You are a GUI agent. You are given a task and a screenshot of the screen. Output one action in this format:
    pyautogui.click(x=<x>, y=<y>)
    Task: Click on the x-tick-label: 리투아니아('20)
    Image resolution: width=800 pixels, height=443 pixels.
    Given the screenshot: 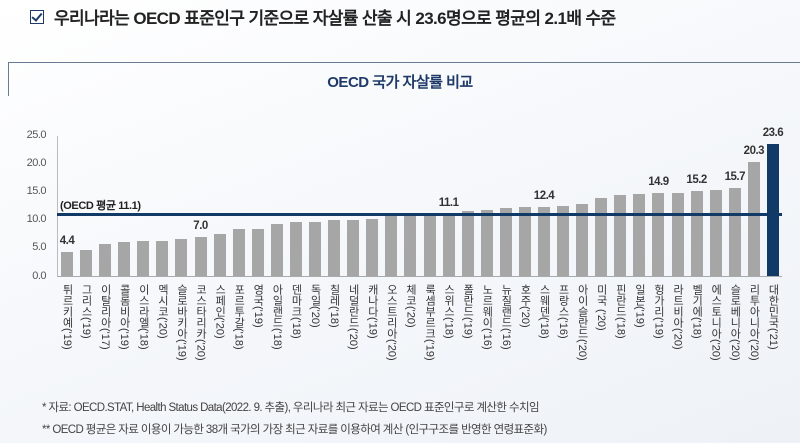 What is the action you would take?
    pyautogui.click(x=753, y=322)
    